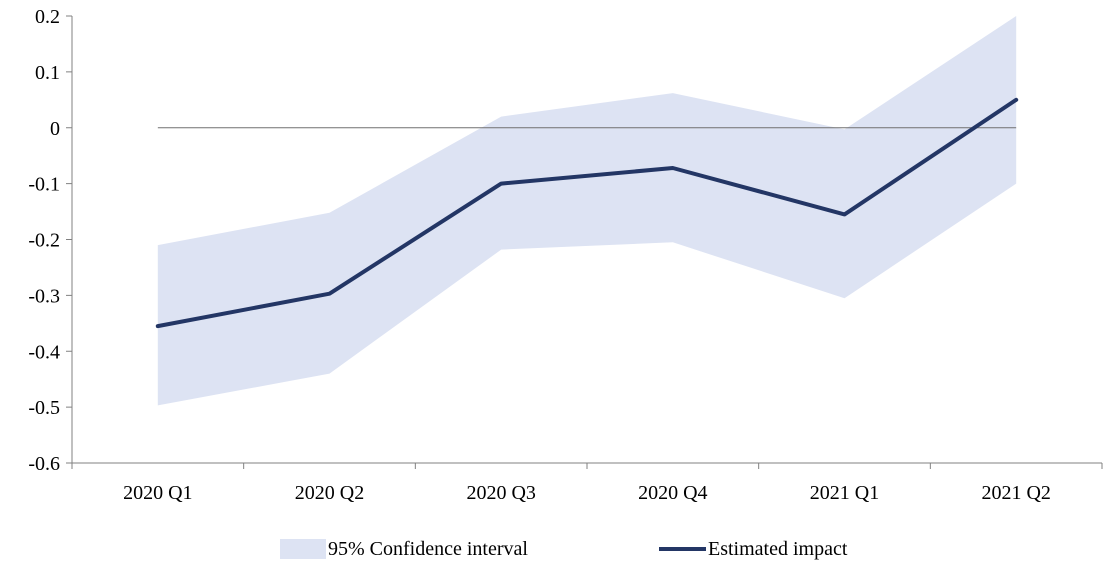 The height and width of the screenshot is (577, 1120). Describe the element at coordinates (47, 73) in the screenshot. I see `y-tick-label: 0.1` at that location.